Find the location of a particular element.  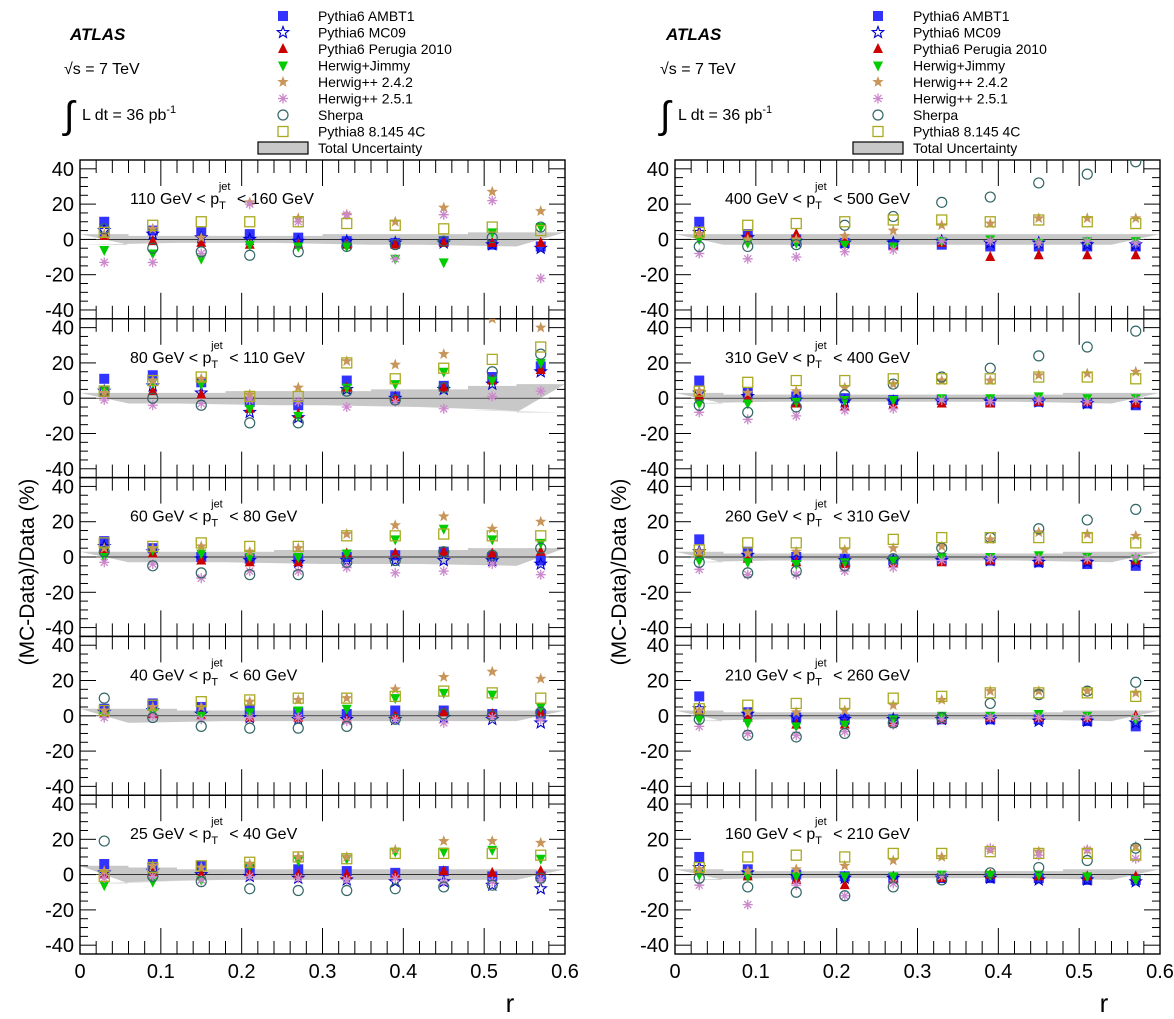

x-axis-title-right: r is located at coordinates (1104, 1003).